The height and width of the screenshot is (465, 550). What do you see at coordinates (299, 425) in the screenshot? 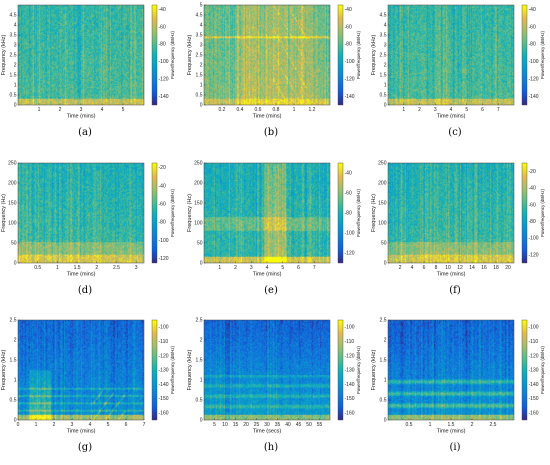
I see `x-tick-label: 45` at bounding box center [299, 425].